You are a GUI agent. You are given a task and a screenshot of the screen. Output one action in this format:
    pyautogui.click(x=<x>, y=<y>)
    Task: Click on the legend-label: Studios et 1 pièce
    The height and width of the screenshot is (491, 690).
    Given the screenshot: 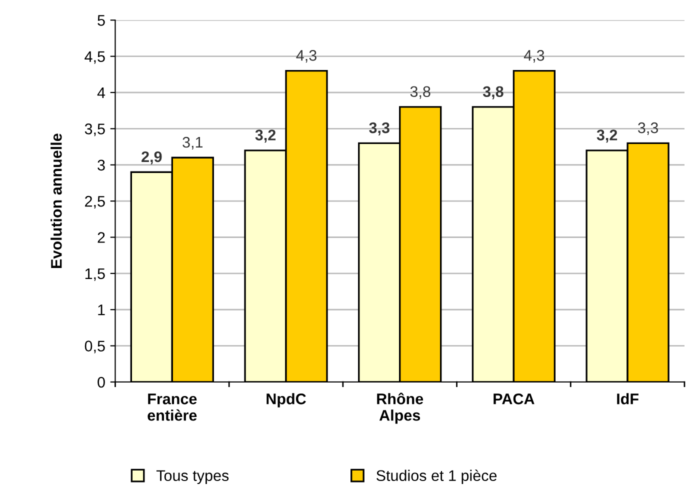 What is the action you would take?
    pyautogui.click(x=436, y=477)
    